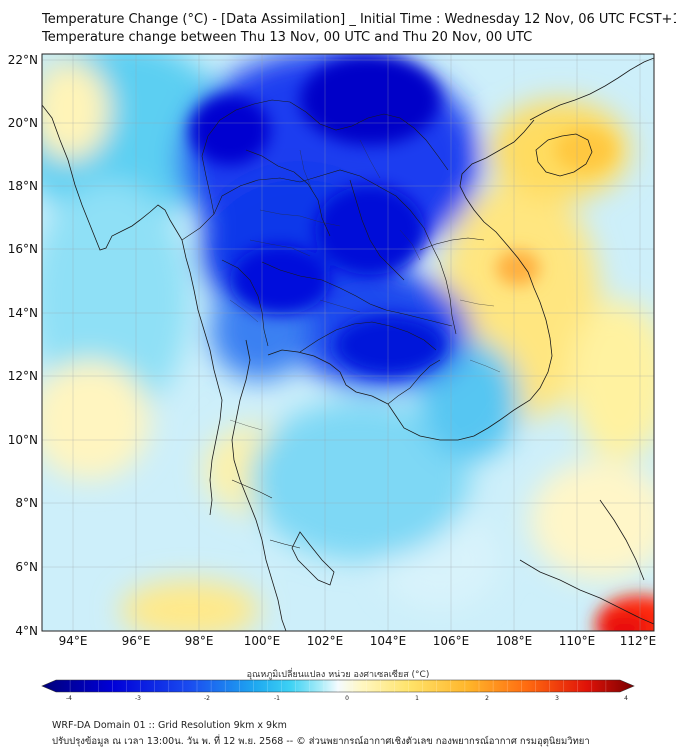 Image resolution: width=676 pixels, height=756 pixels. I want to click on lat-tick: 18°N, so click(23, 186).